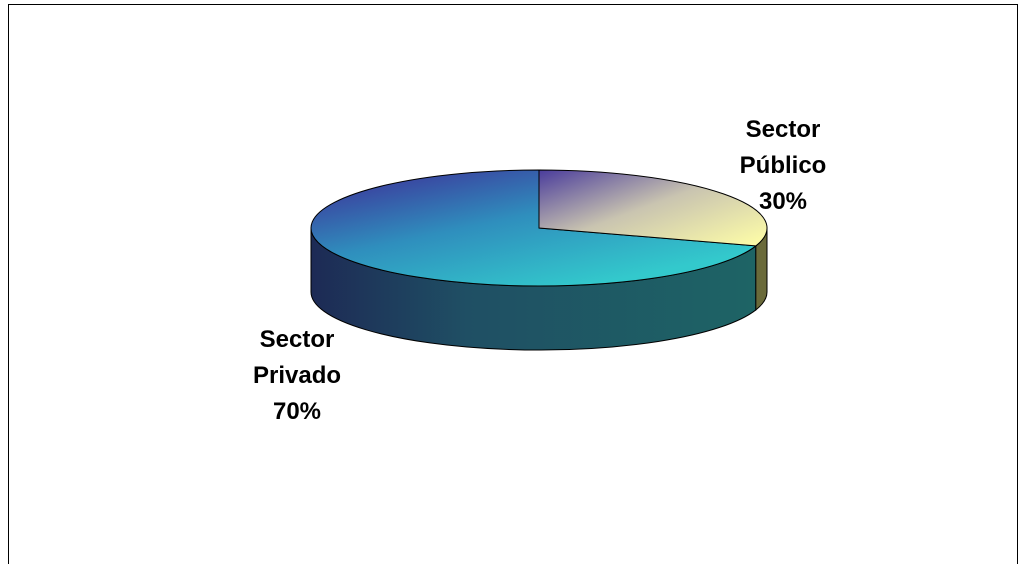 The width and height of the screenshot is (1026, 564). Describe the element at coordinates (783, 201) in the screenshot. I see `slice-label-percent: 30%` at that location.